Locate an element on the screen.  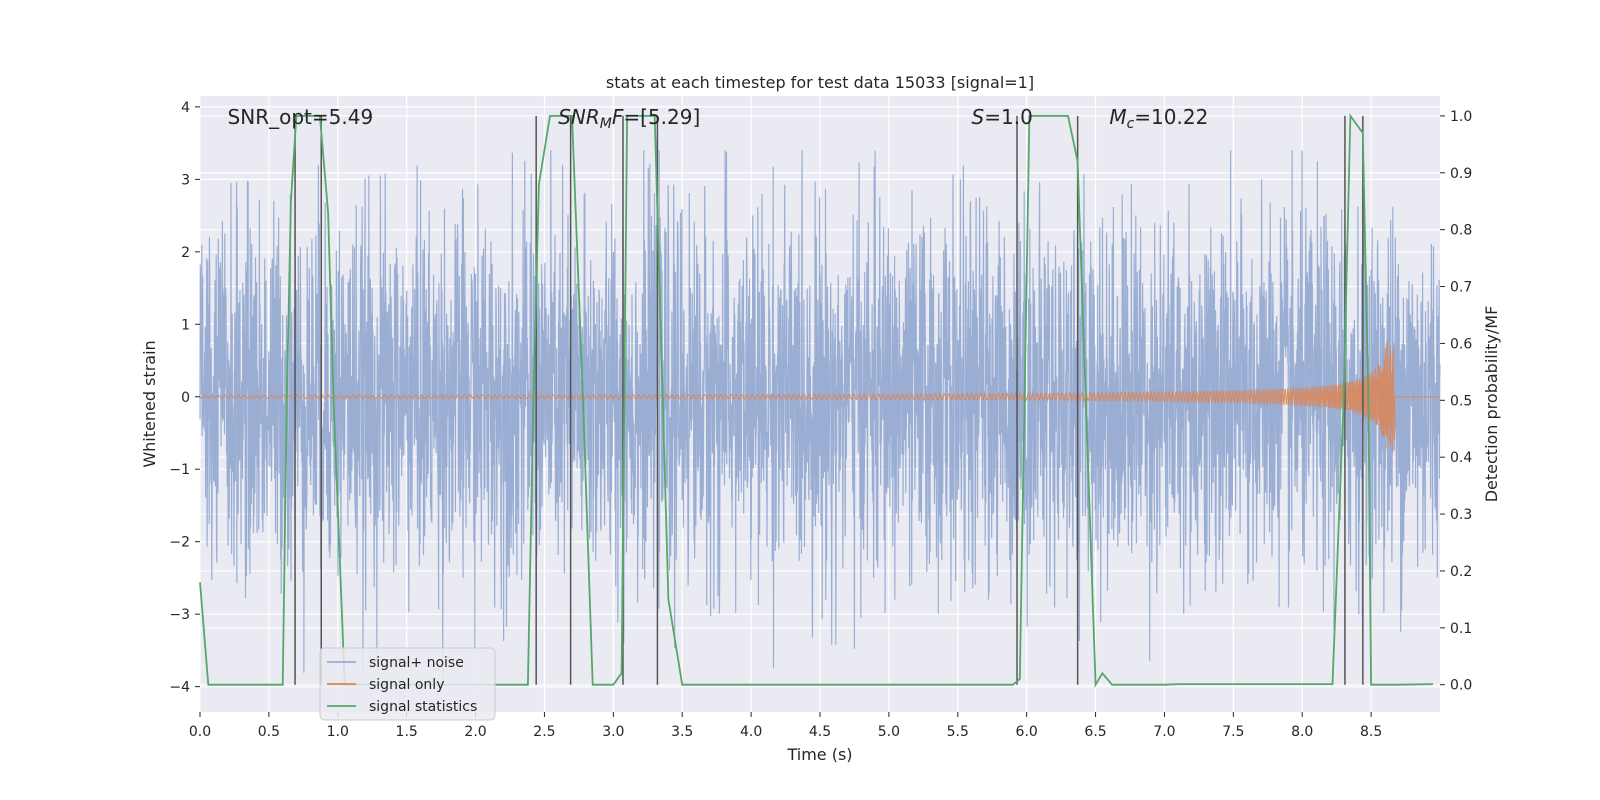
x-tick-label: 6.5 is located at coordinates (1095, 732).